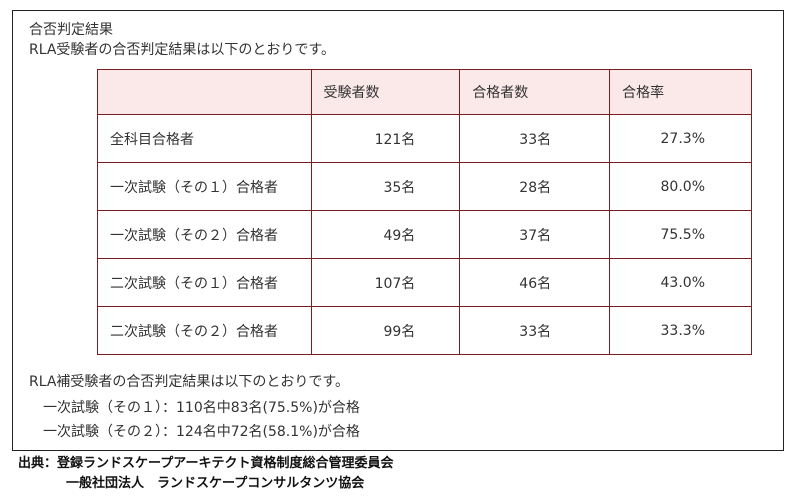 The height and width of the screenshot is (499, 798). I want to click on hosei-result-line: 一次試験（その１）：110名中83名(75.5%)が合格, so click(201, 408).